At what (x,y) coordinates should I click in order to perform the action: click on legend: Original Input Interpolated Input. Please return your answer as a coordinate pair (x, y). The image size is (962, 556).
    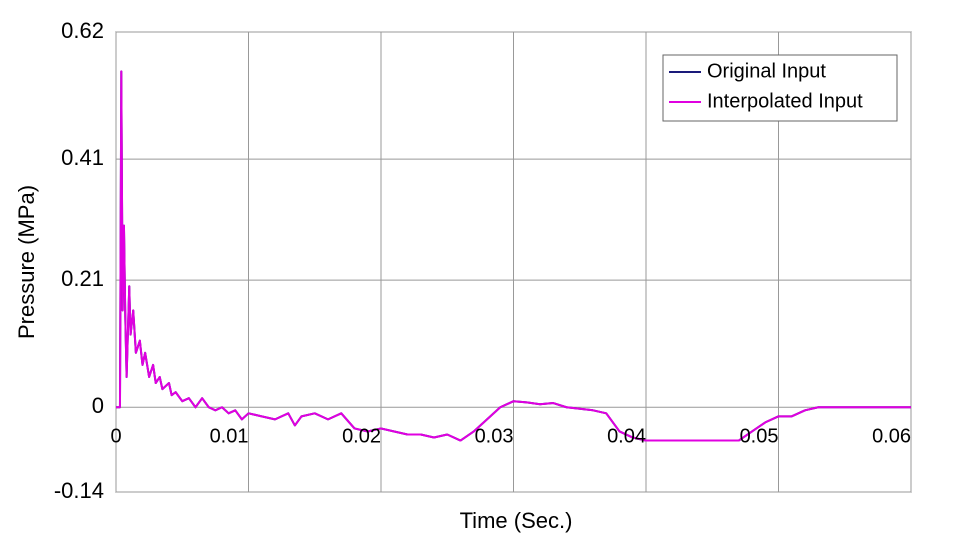
    Looking at the image, I should click on (780, 88).